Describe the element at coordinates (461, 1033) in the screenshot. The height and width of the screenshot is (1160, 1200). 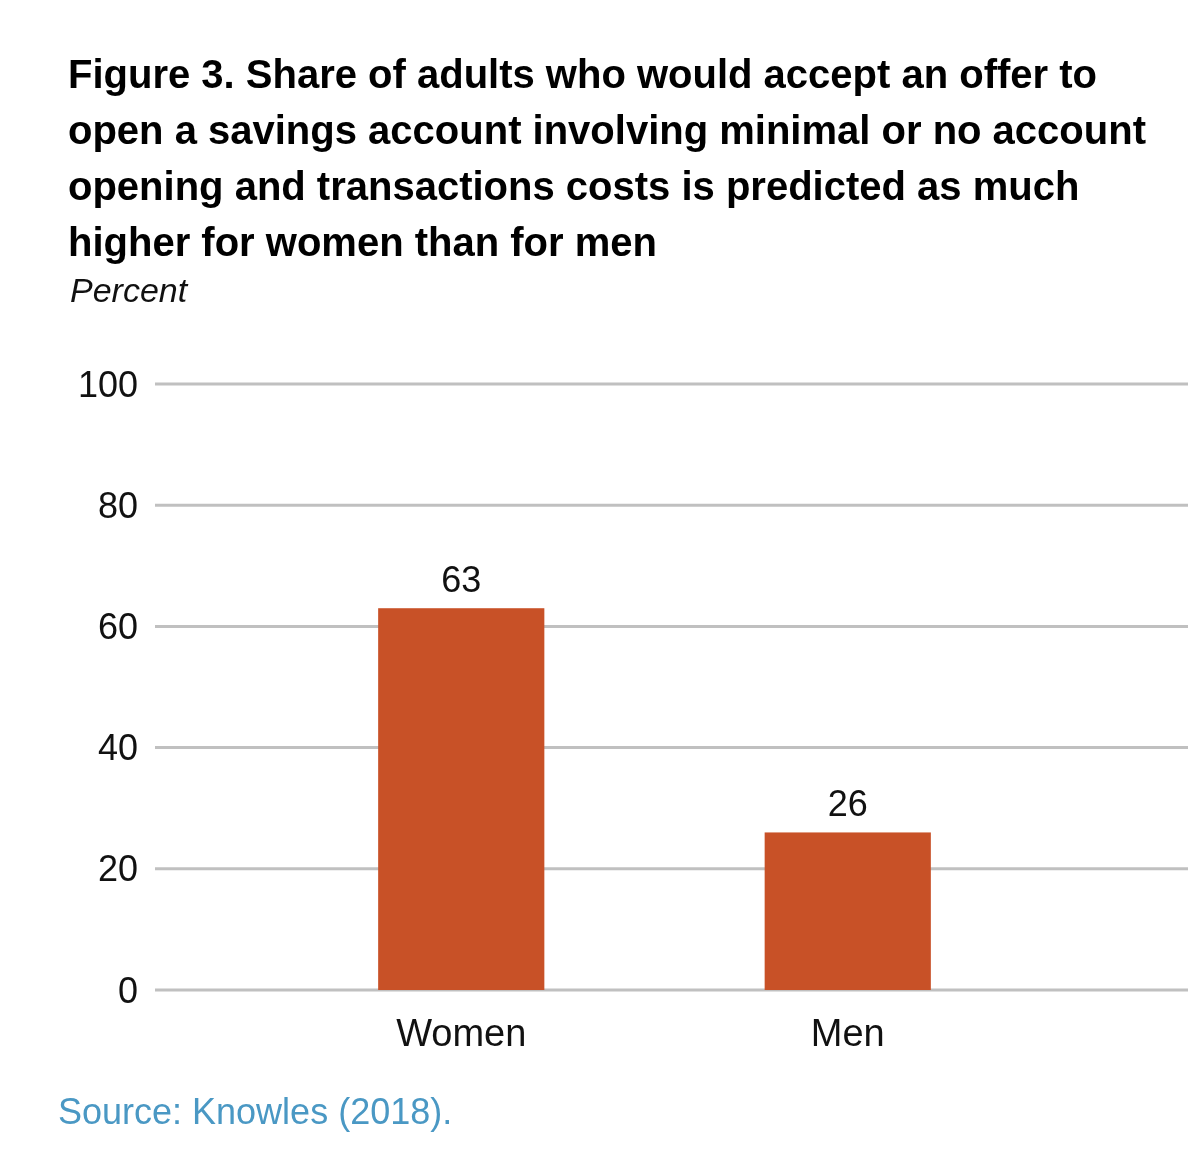
I see `x-tick-label: Women` at that location.